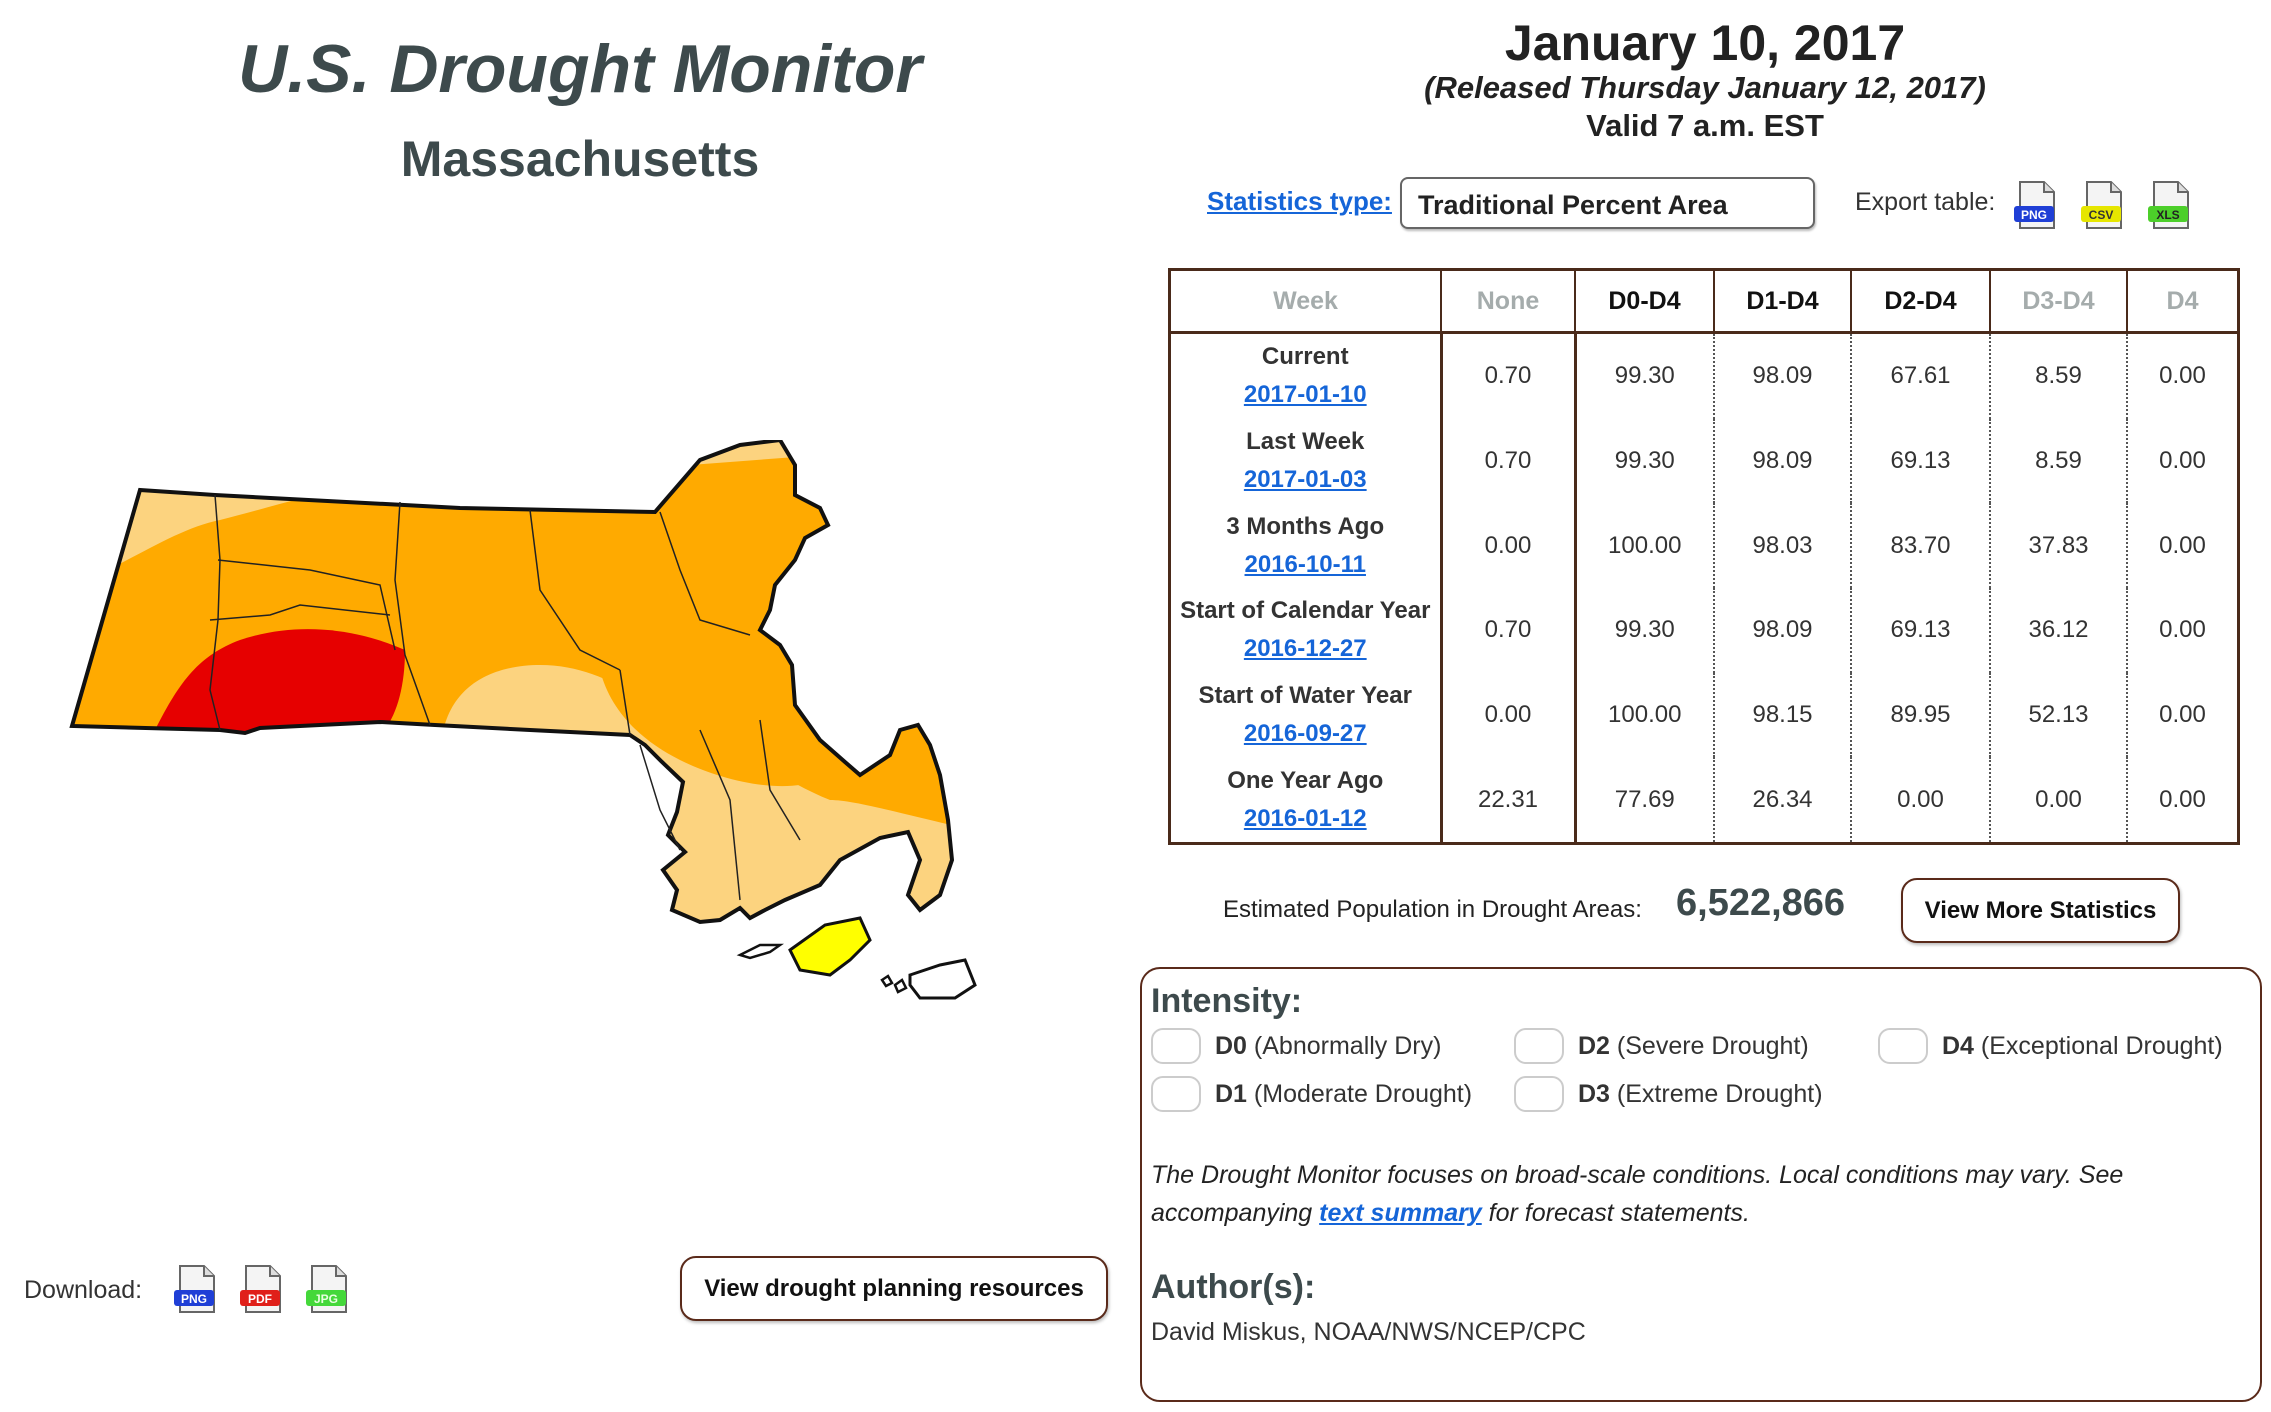 The height and width of the screenshot is (1412, 2271). I want to click on value-cell: 98.03, so click(1783, 545).